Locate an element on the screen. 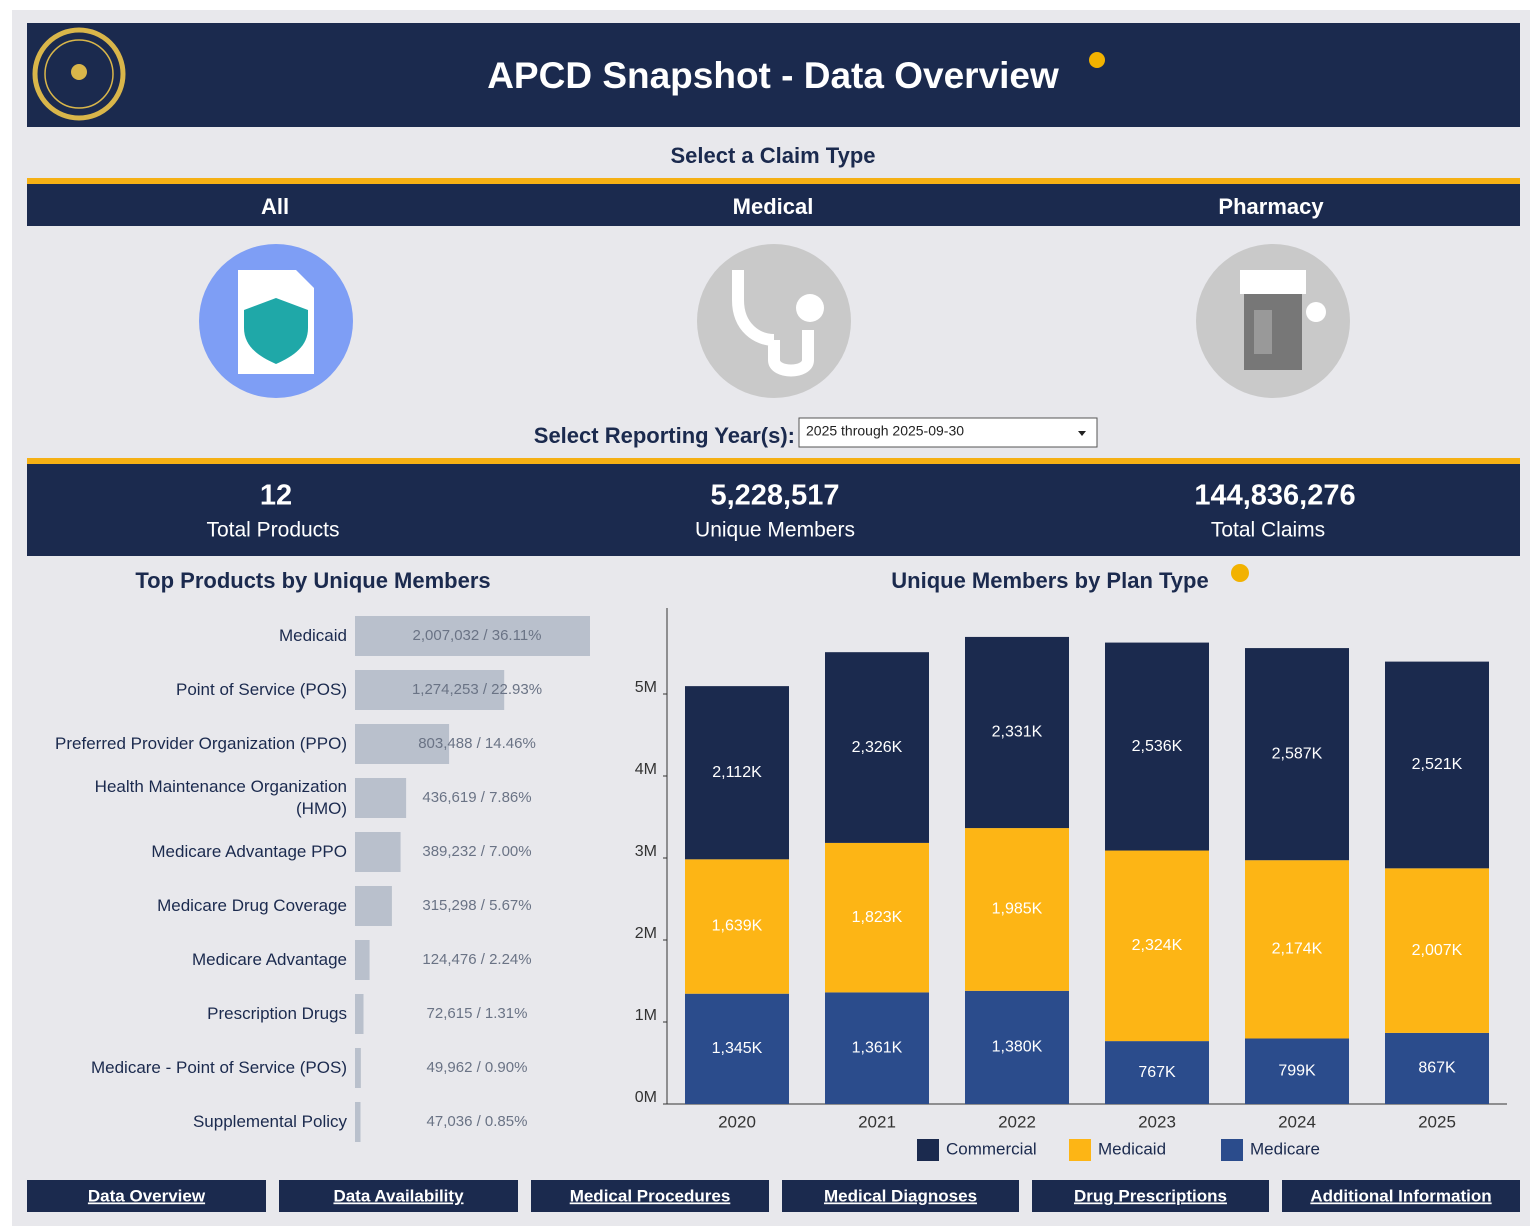  y-tick-label: 5M is located at coordinates (646, 687).